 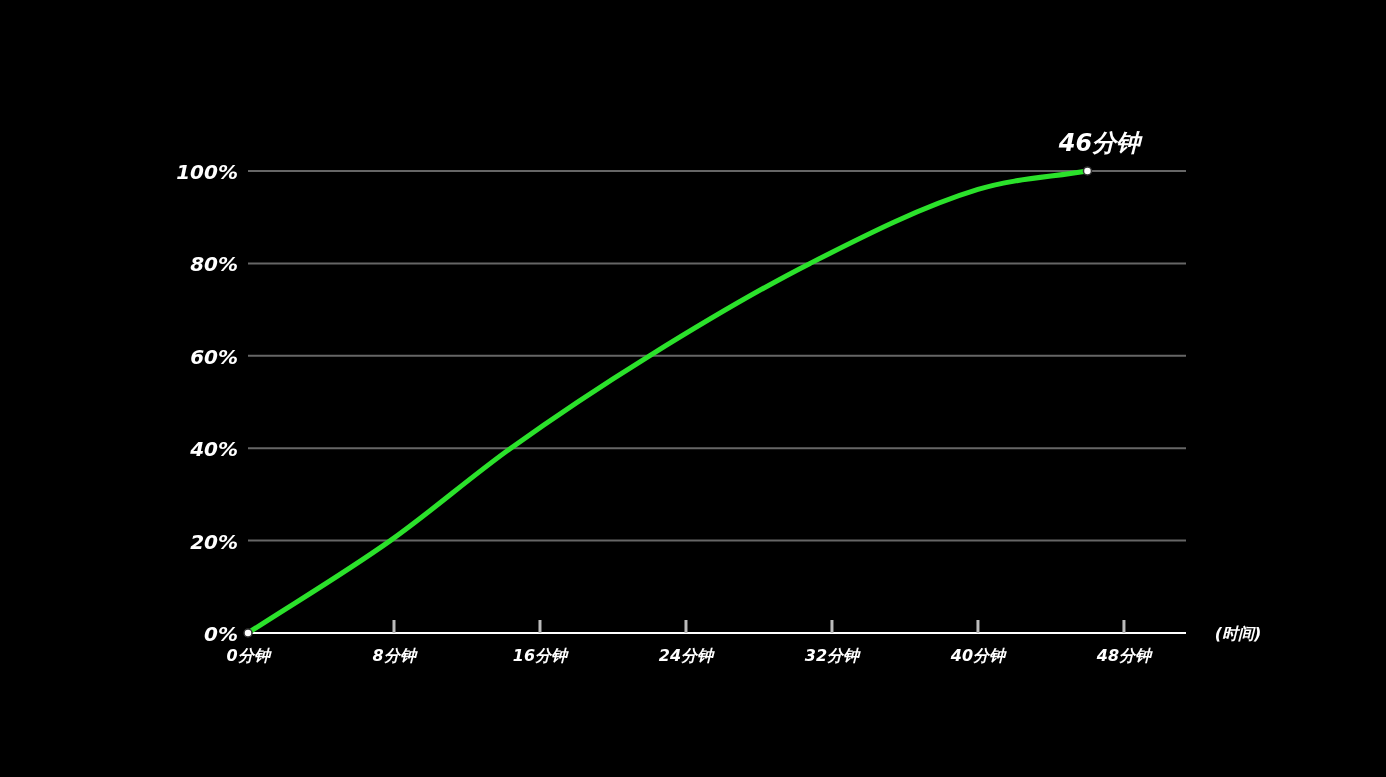 I want to click on x-tick-label: 16分钟, so click(x=541, y=655).